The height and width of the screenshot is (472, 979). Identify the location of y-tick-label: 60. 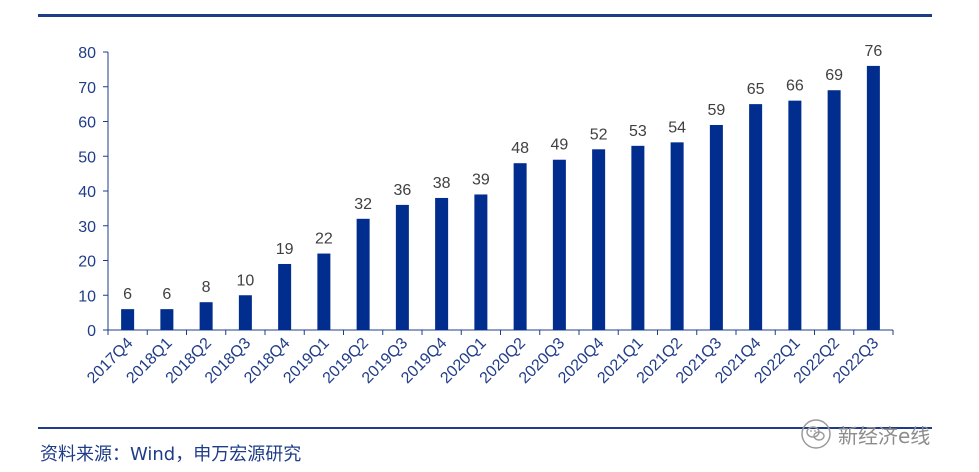
(87, 123).